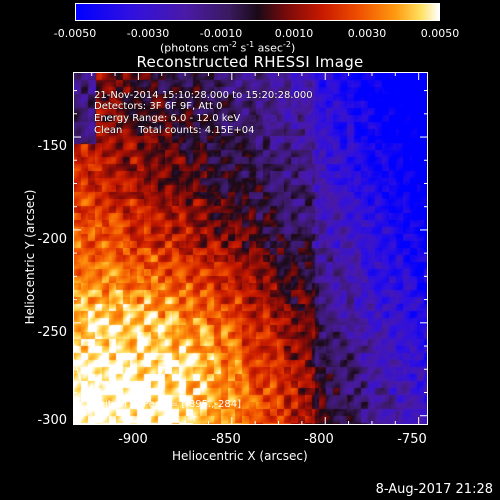  Describe the element at coordinates (228, 47) in the screenshot. I see `colorbar-unit-label: (photons cm-2 s-1 asec-2)` at that location.